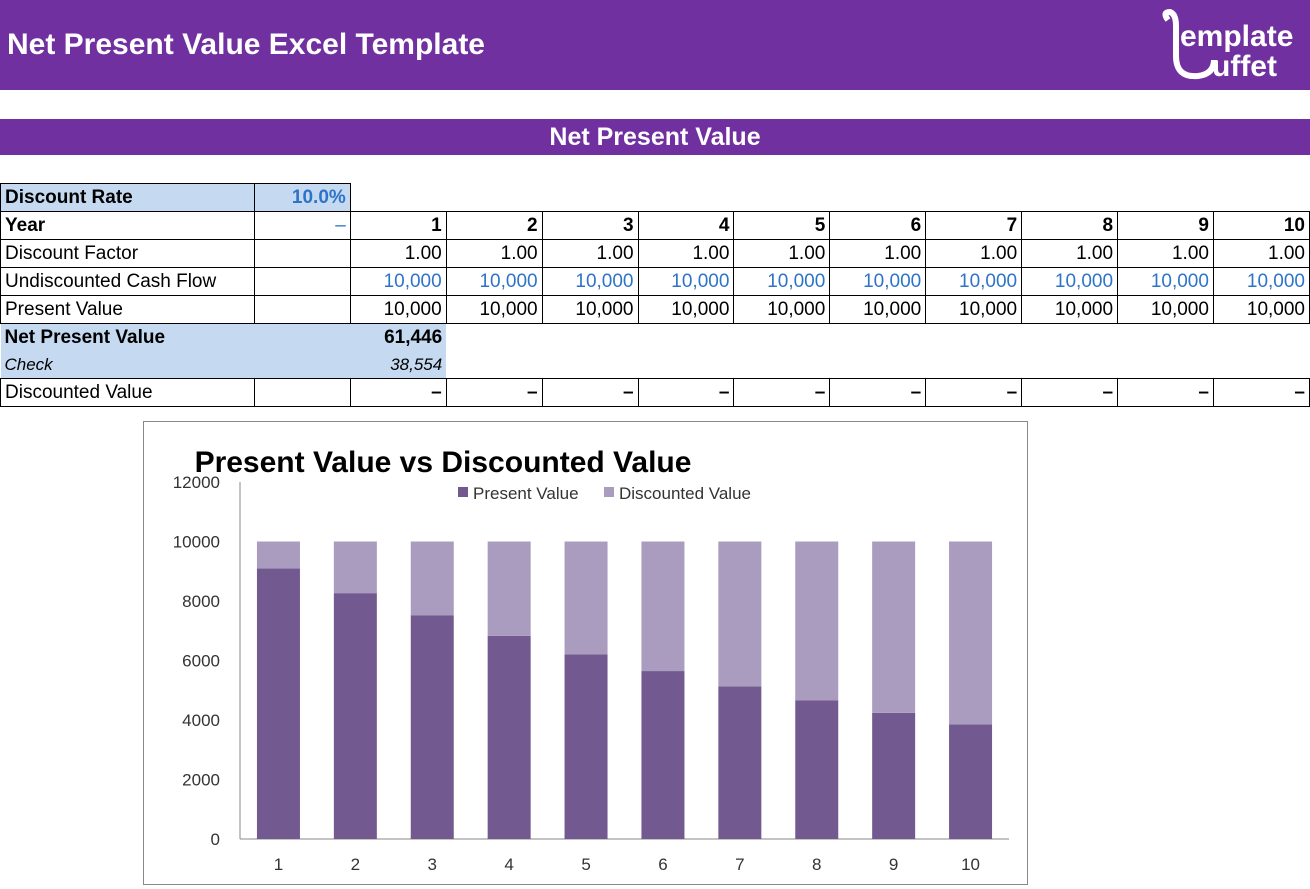 The height and width of the screenshot is (889, 1310). What do you see at coordinates (893, 864) in the screenshot?
I see `x-tick-label: 9` at bounding box center [893, 864].